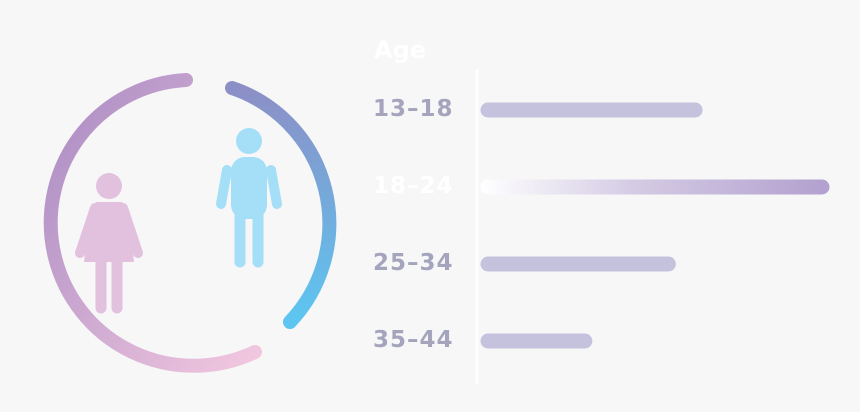 This screenshot has width=860, height=412. I want to click on age-label-18-24: 18–24, so click(413, 186).